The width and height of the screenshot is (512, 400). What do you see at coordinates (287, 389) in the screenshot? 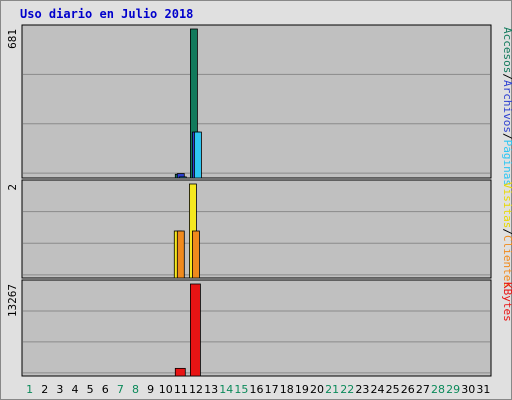
I see `x-tick-label: 18` at bounding box center [287, 389].